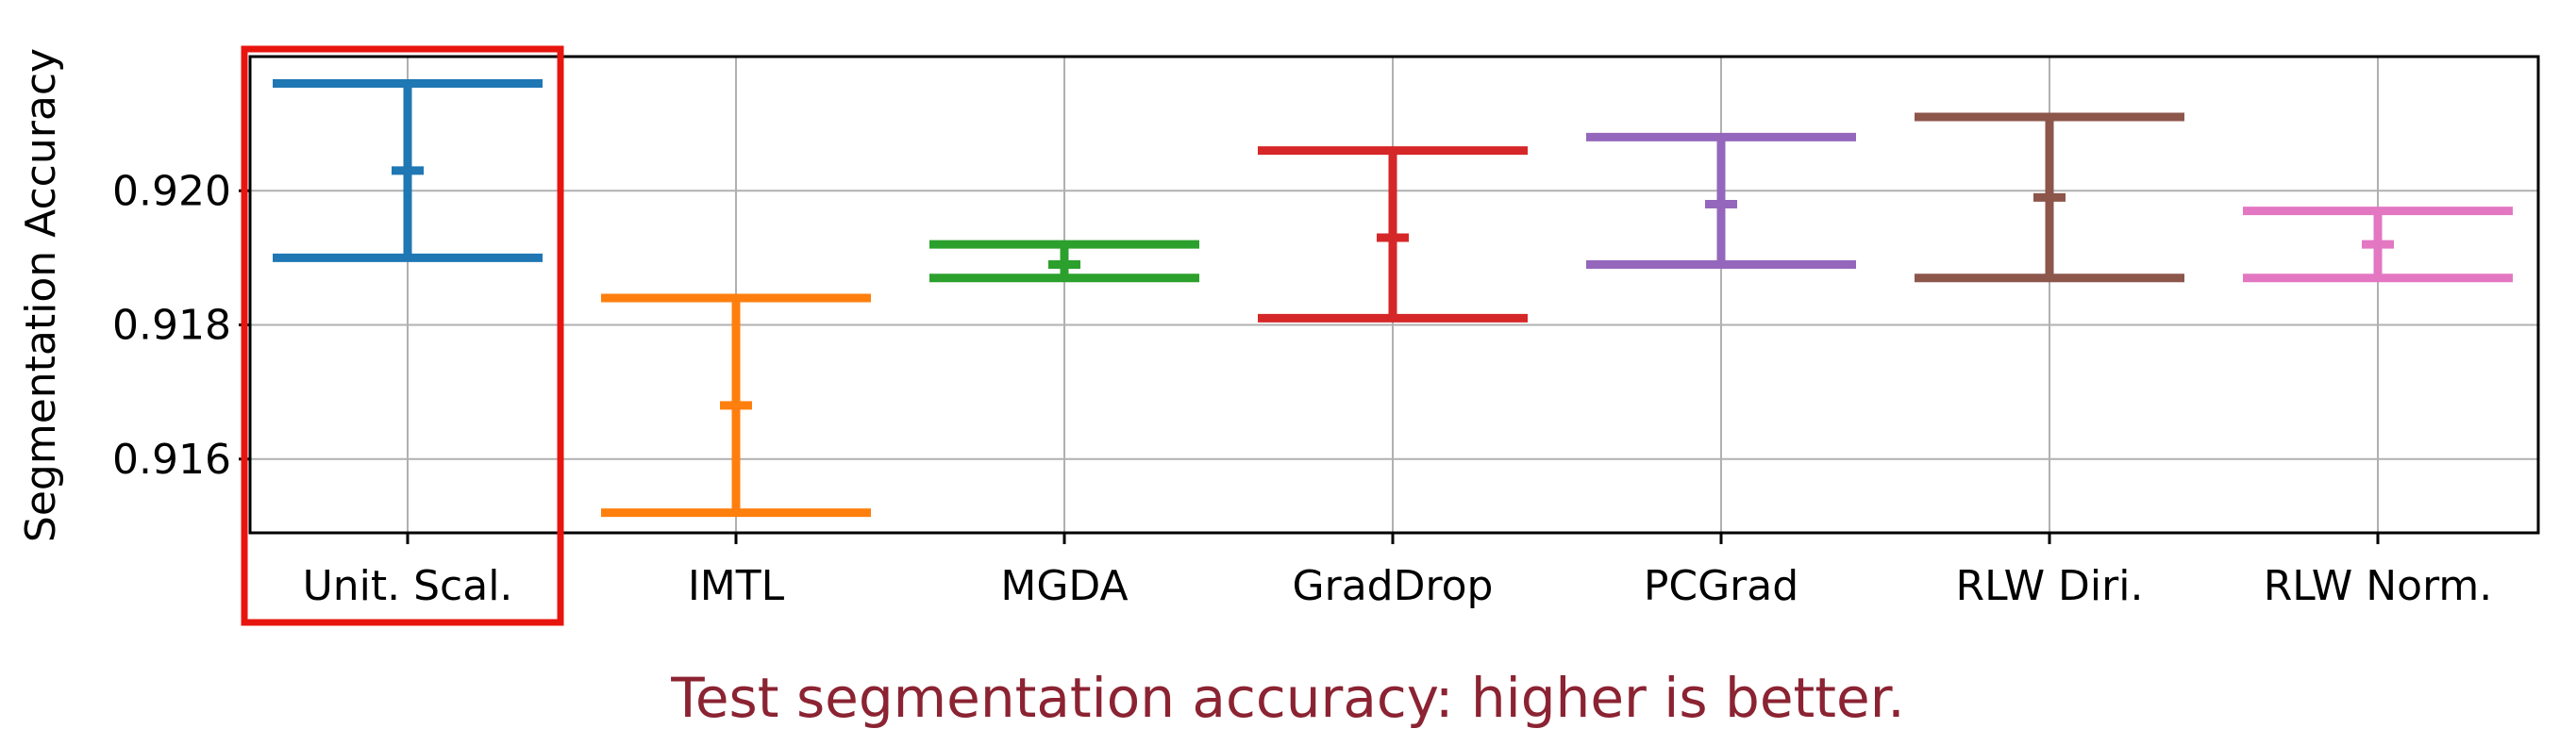 Image resolution: width=2576 pixels, height=729 pixels. I want to click on x-tick-label: MGDA, so click(1064, 586).